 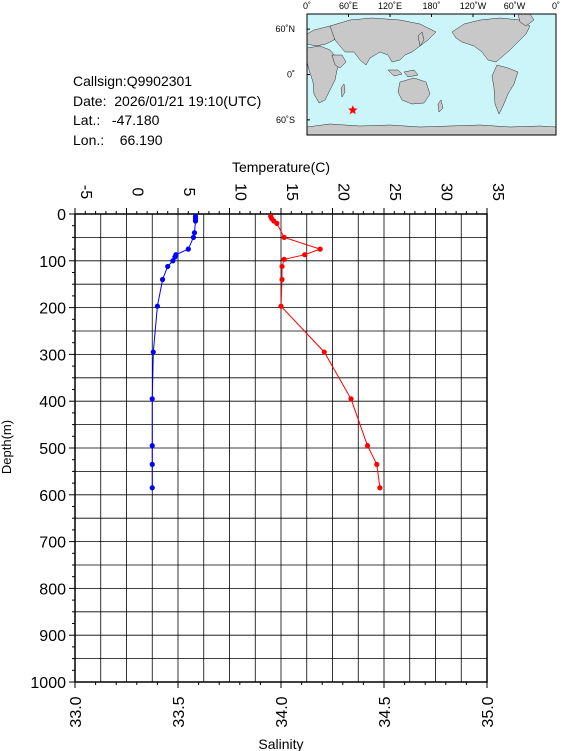 I want to click on map-longitude-label: 60˚W, so click(x=515, y=6).